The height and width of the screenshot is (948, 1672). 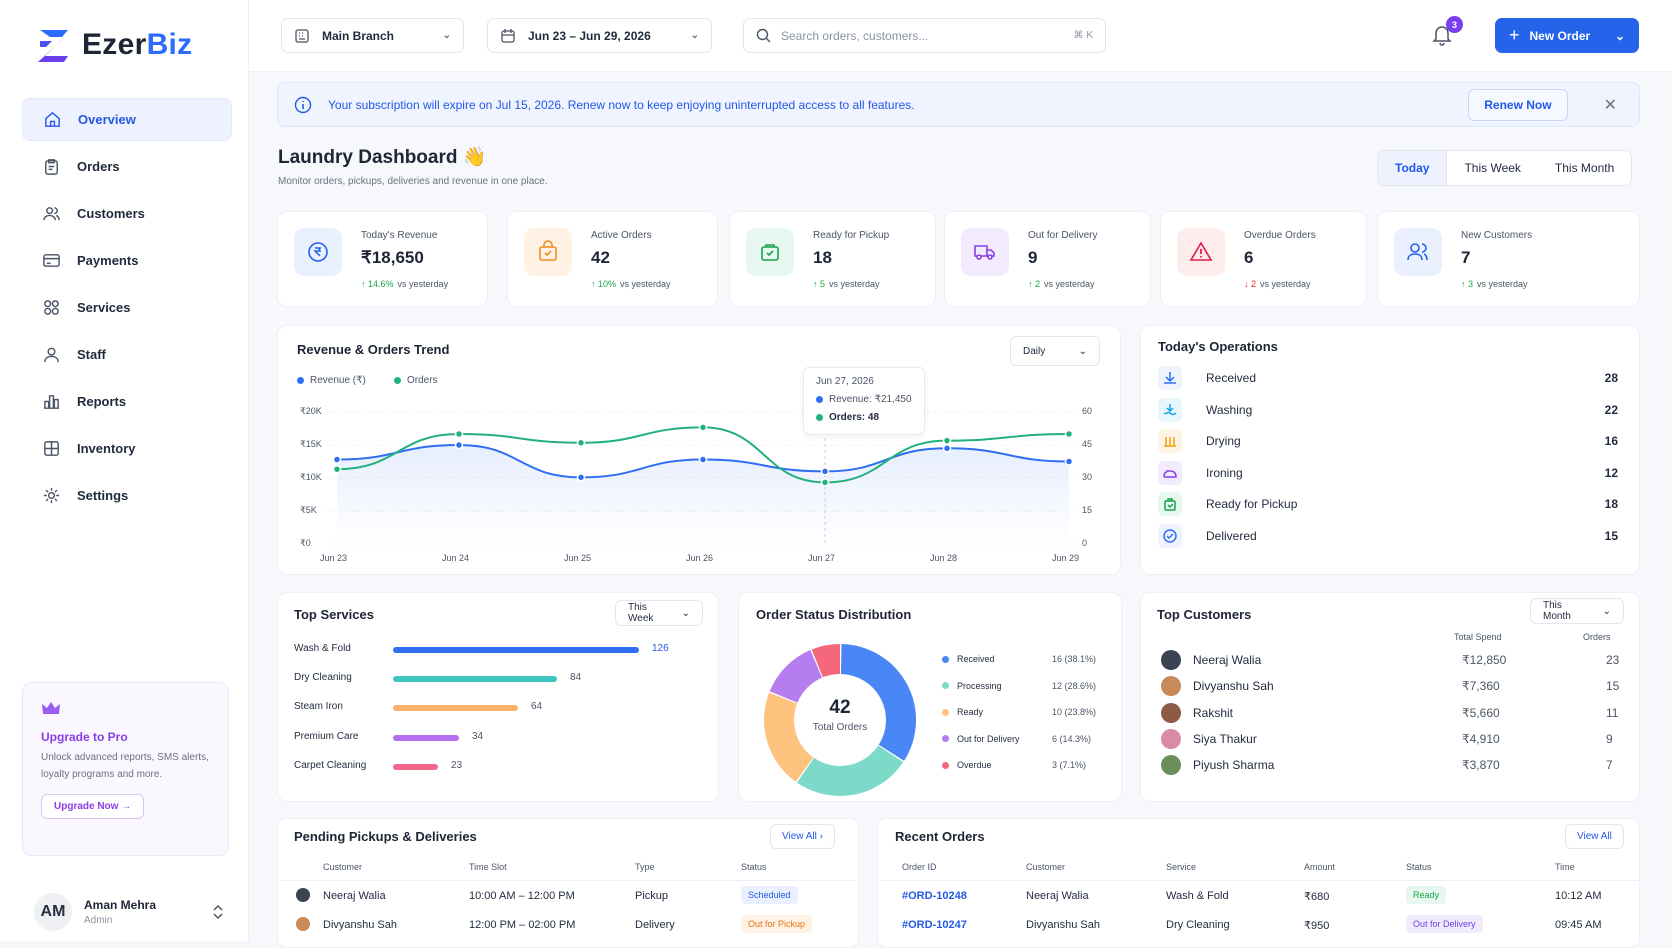 I want to click on users-icon, so click(x=51, y=214).